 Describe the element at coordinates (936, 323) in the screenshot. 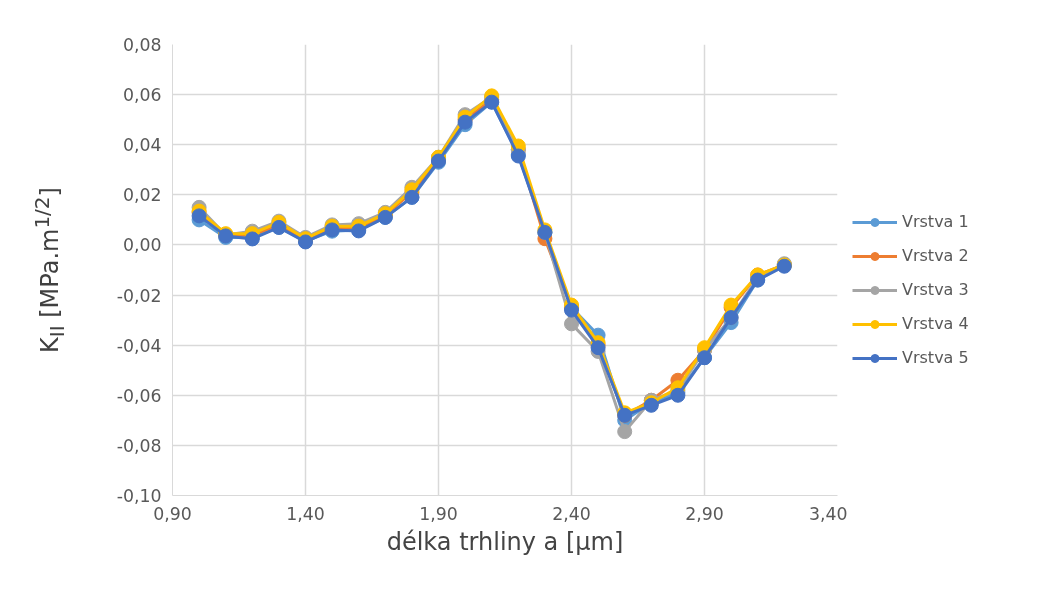

I see `legend-label: Vrstva 4` at that location.